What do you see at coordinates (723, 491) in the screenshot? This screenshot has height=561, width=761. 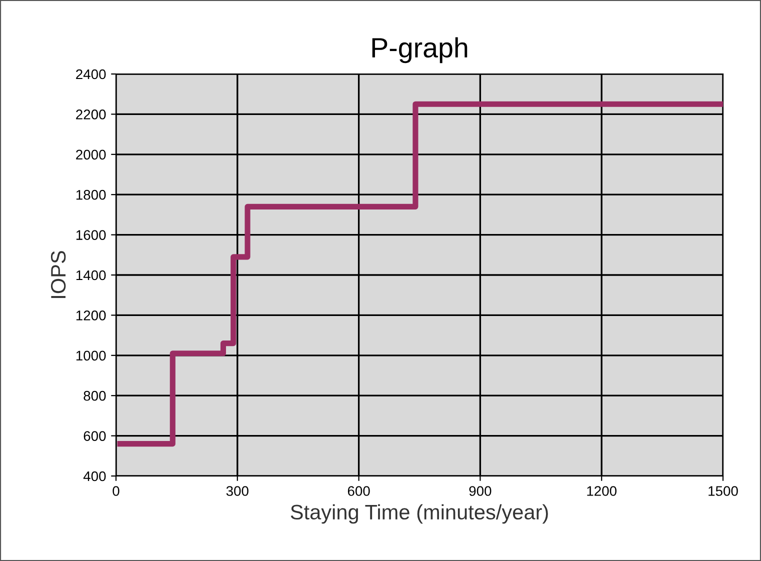 I see `x-tick-label: 1500` at bounding box center [723, 491].